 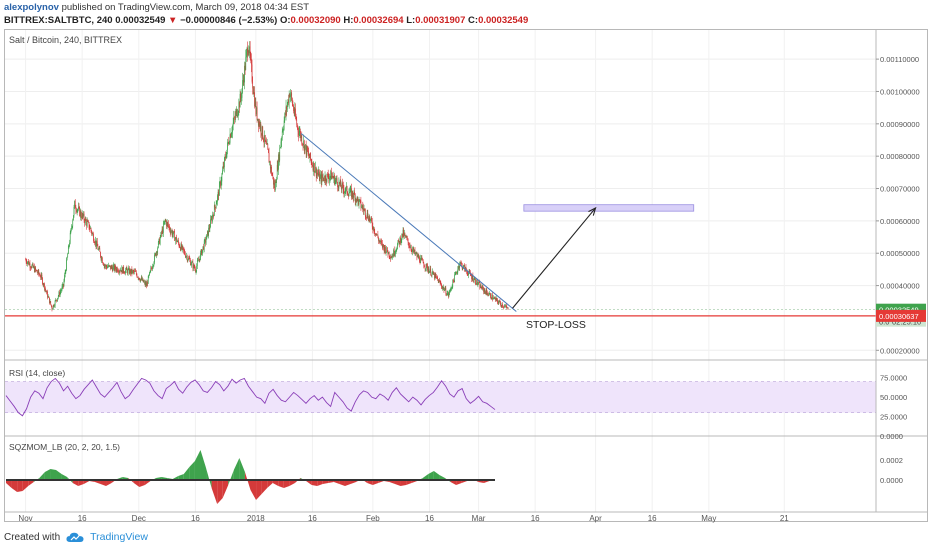 I want to click on low-value: 0.00031907, so click(x=440, y=20).